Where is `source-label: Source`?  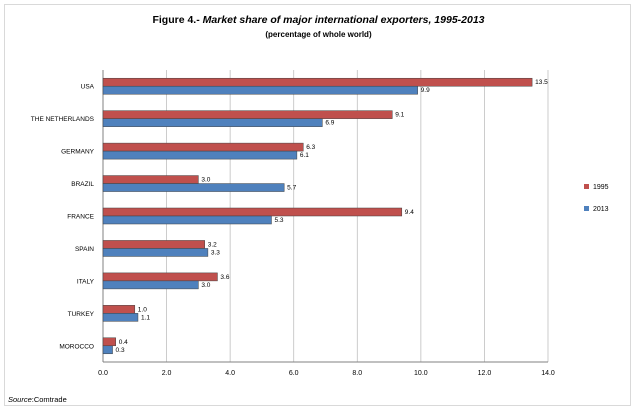
source-label: Source is located at coordinates (20, 399).